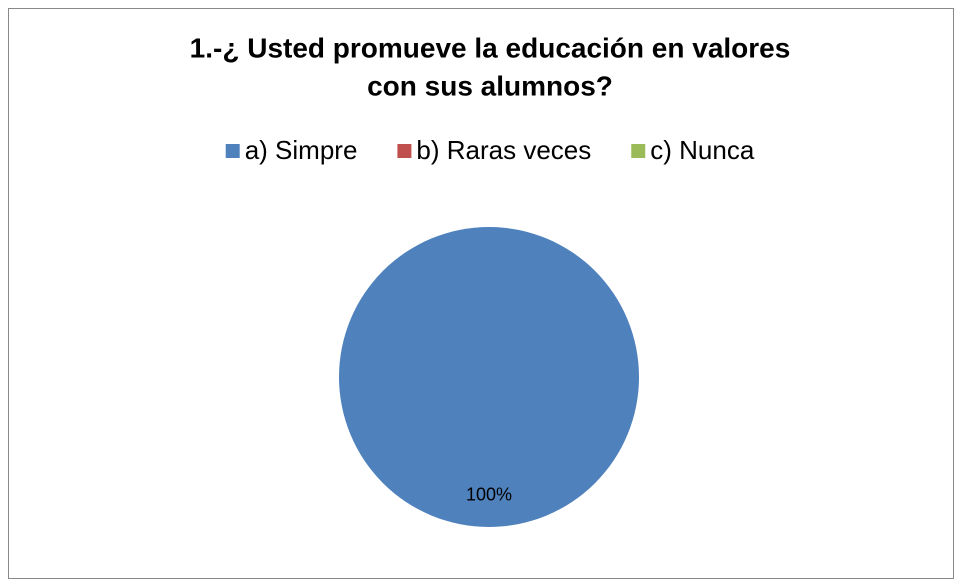  Describe the element at coordinates (301, 150) in the screenshot. I see `legend-label: a) Simpre` at that location.